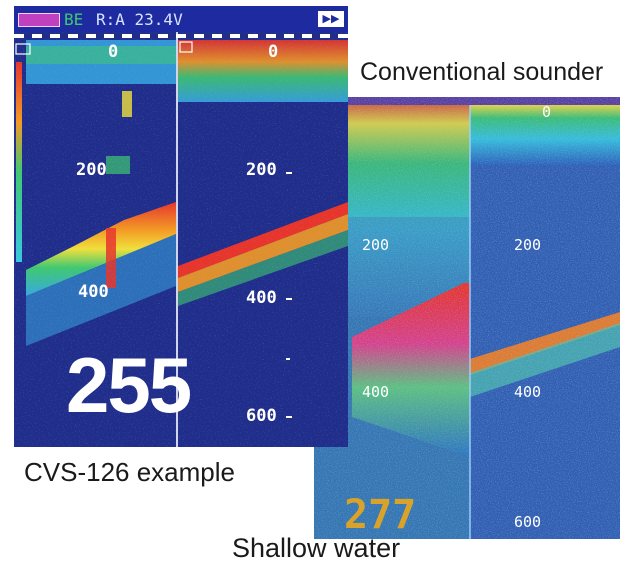  What do you see at coordinates (39, 20) in the screenshot?
I see `battery-icon` at bounding box center [39, 20].